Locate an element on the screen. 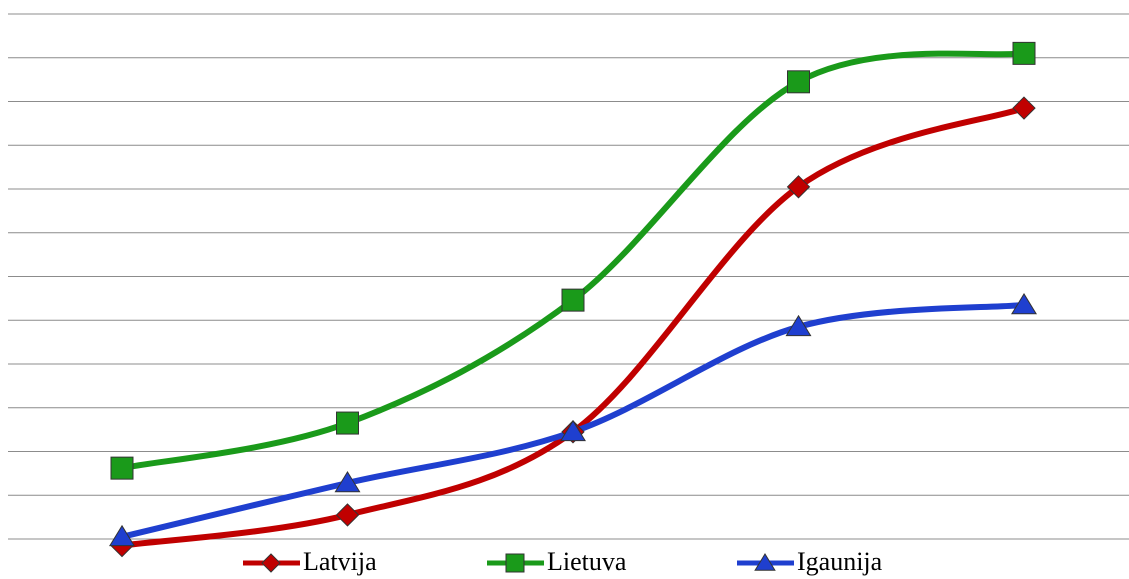  legend-label: Lietuva is located at coordinates (587, 561).